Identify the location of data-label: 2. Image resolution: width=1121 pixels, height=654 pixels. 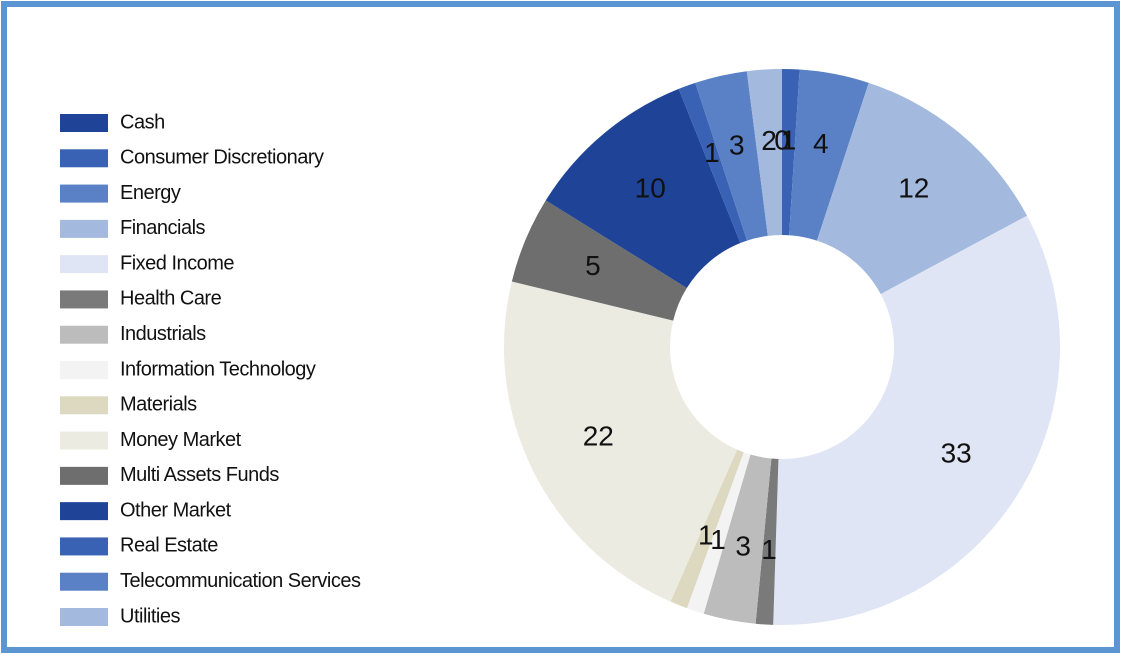
(769, 140).